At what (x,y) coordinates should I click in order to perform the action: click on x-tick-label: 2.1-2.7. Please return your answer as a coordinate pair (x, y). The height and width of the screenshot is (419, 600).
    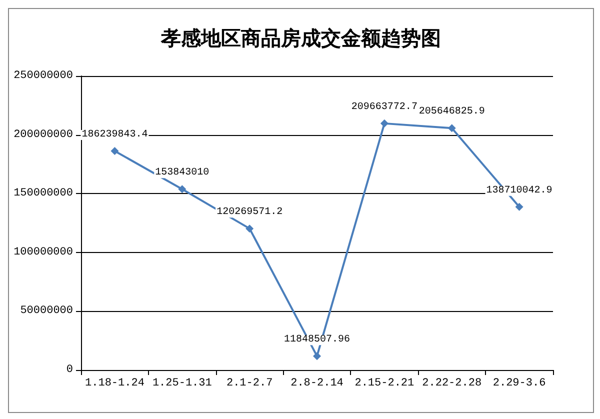
    Looking at the image, I should click on (249, 384).